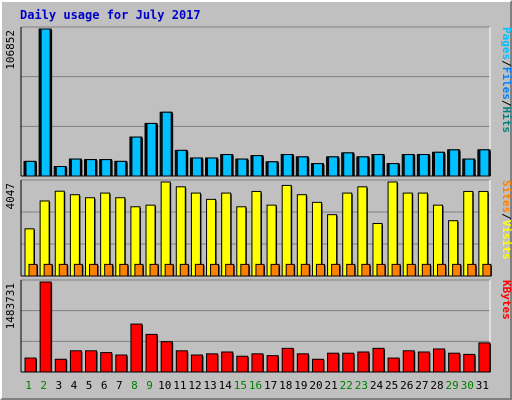 The width and height of the screenshot is (512, 400). Describe the element at coordinates (315, 385) in the screenshot. I see `day-tick-label: 20` at that location.